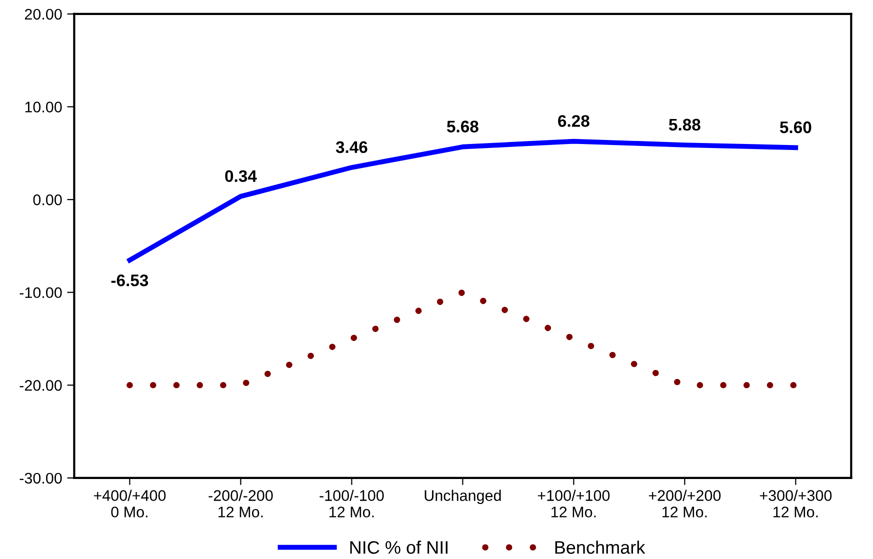  What do you see at coordinates (240, 504) in the screenshot?
I see `x-tick-label: -200/-200 12 Mo.` at bounding box center [240, 504].